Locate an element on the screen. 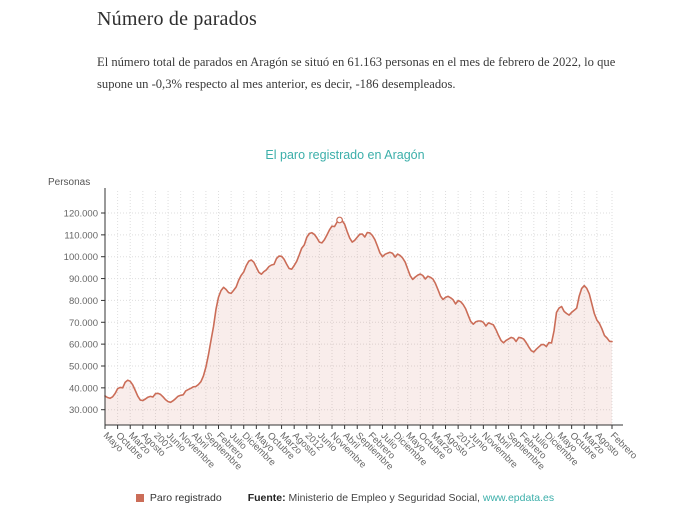 The height and width of the screenshot is (515, 690). legend-label: Paro registrado is located at coordinates (185, 498).